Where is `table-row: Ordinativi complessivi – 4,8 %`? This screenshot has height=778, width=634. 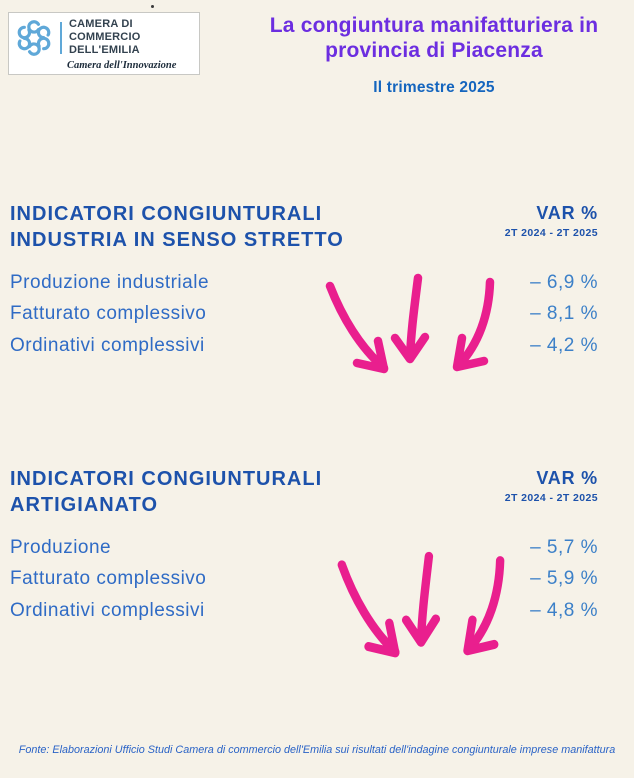 table-row: Ordinativi complessivi – 4,8 % is located at coordinates (304, 611).